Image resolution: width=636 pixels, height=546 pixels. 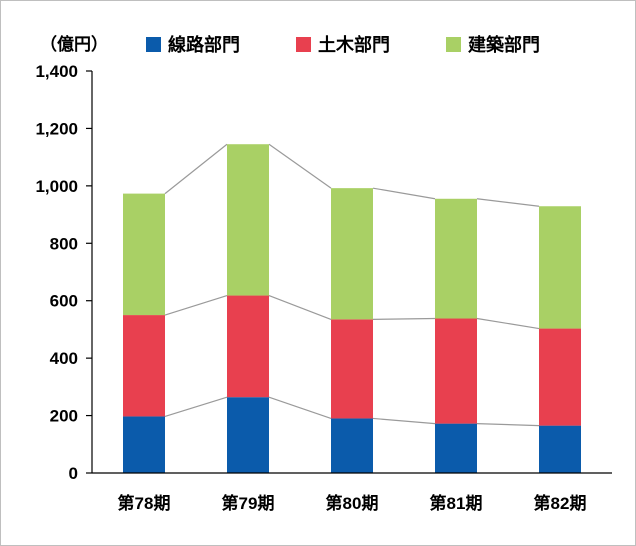 I want to click on legend-label: 線路部門, so click(x=204, y=44).